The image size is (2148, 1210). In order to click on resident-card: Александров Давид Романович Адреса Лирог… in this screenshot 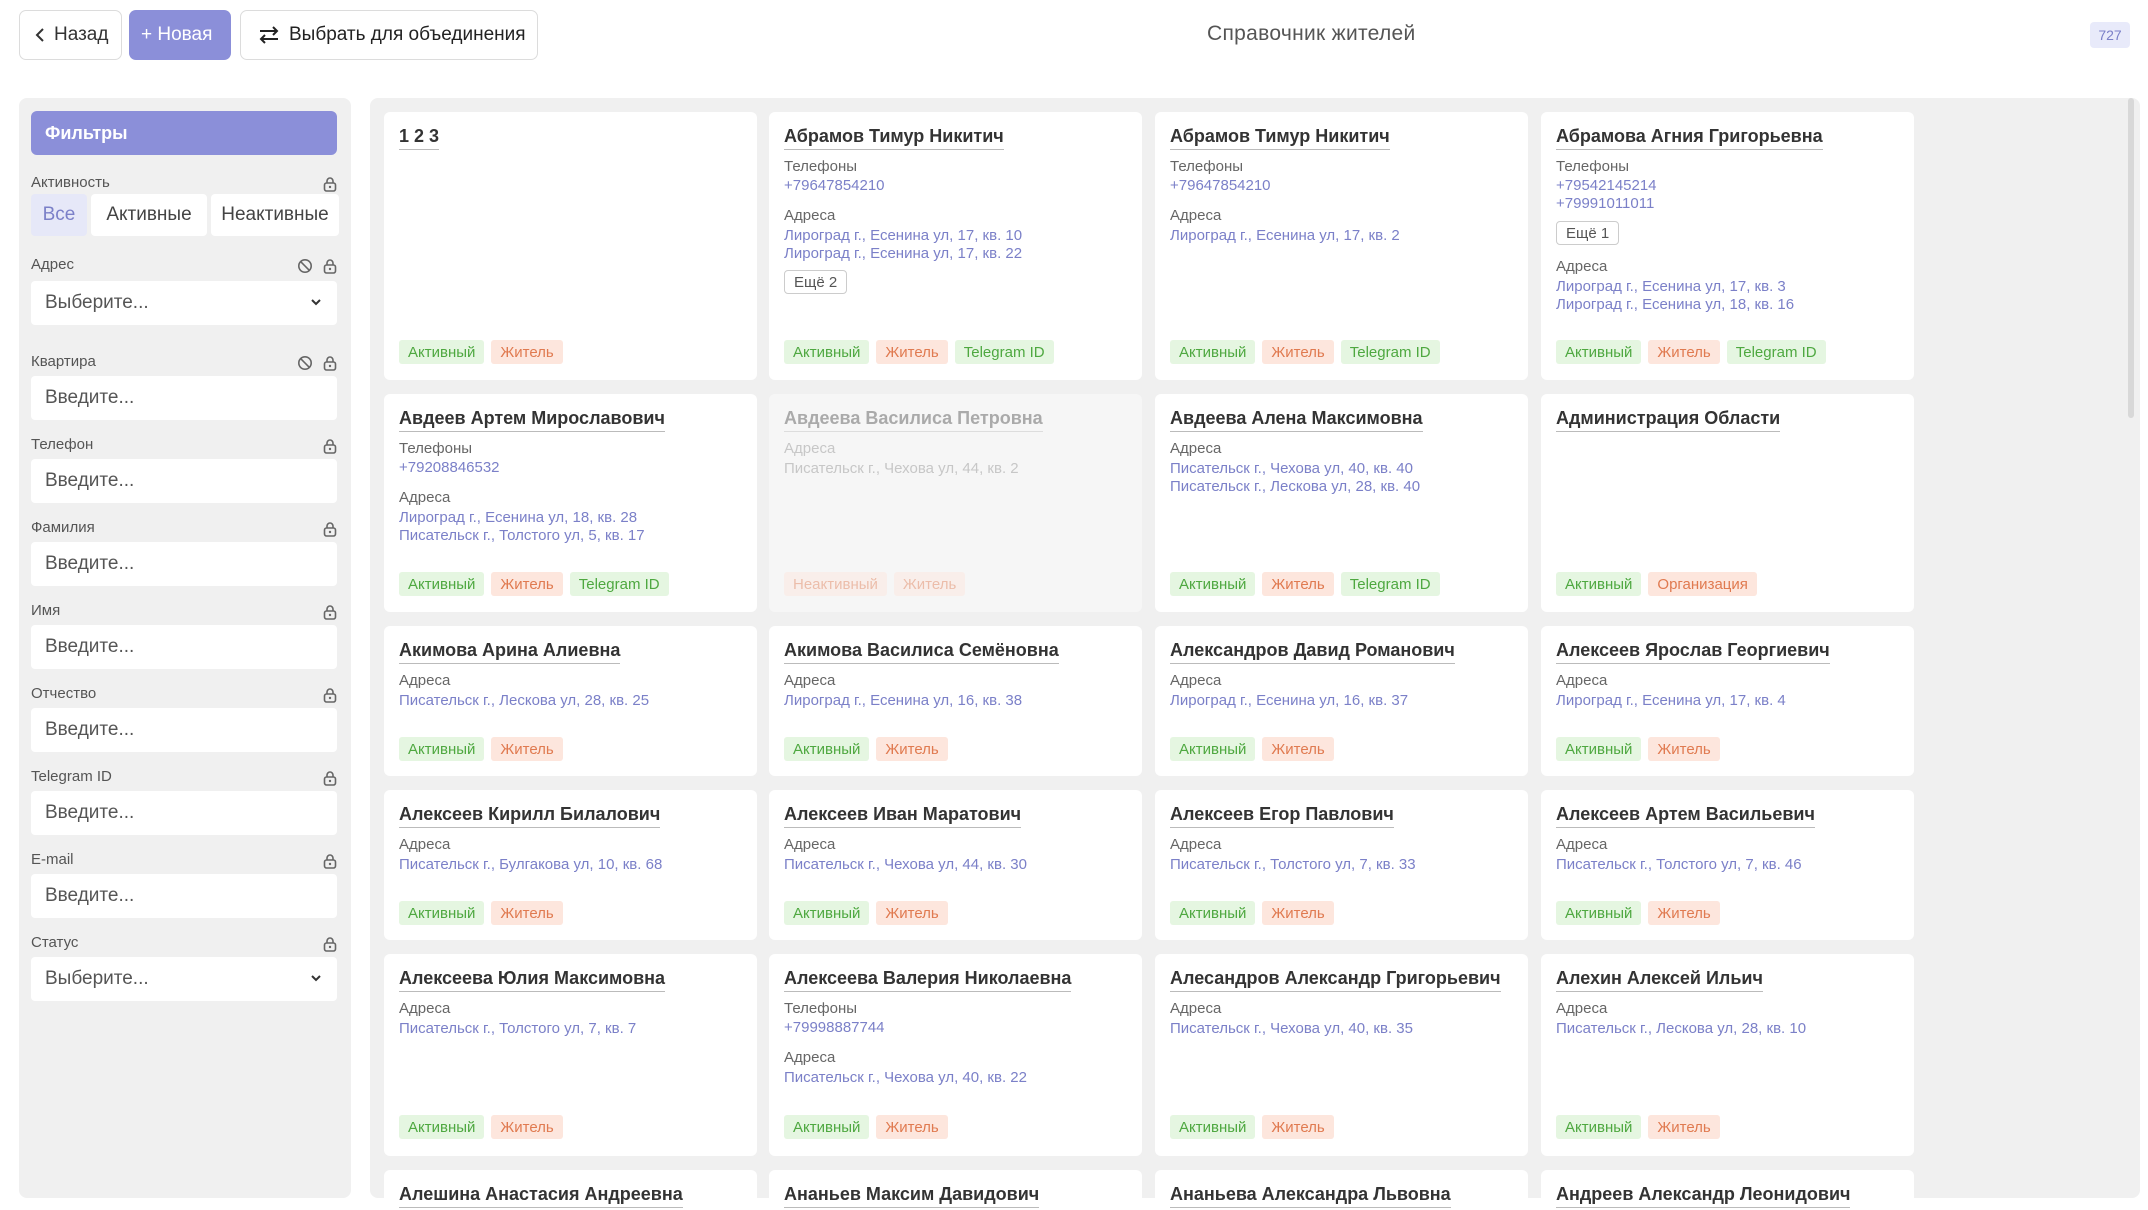, I will do `click(1341, 701)`.